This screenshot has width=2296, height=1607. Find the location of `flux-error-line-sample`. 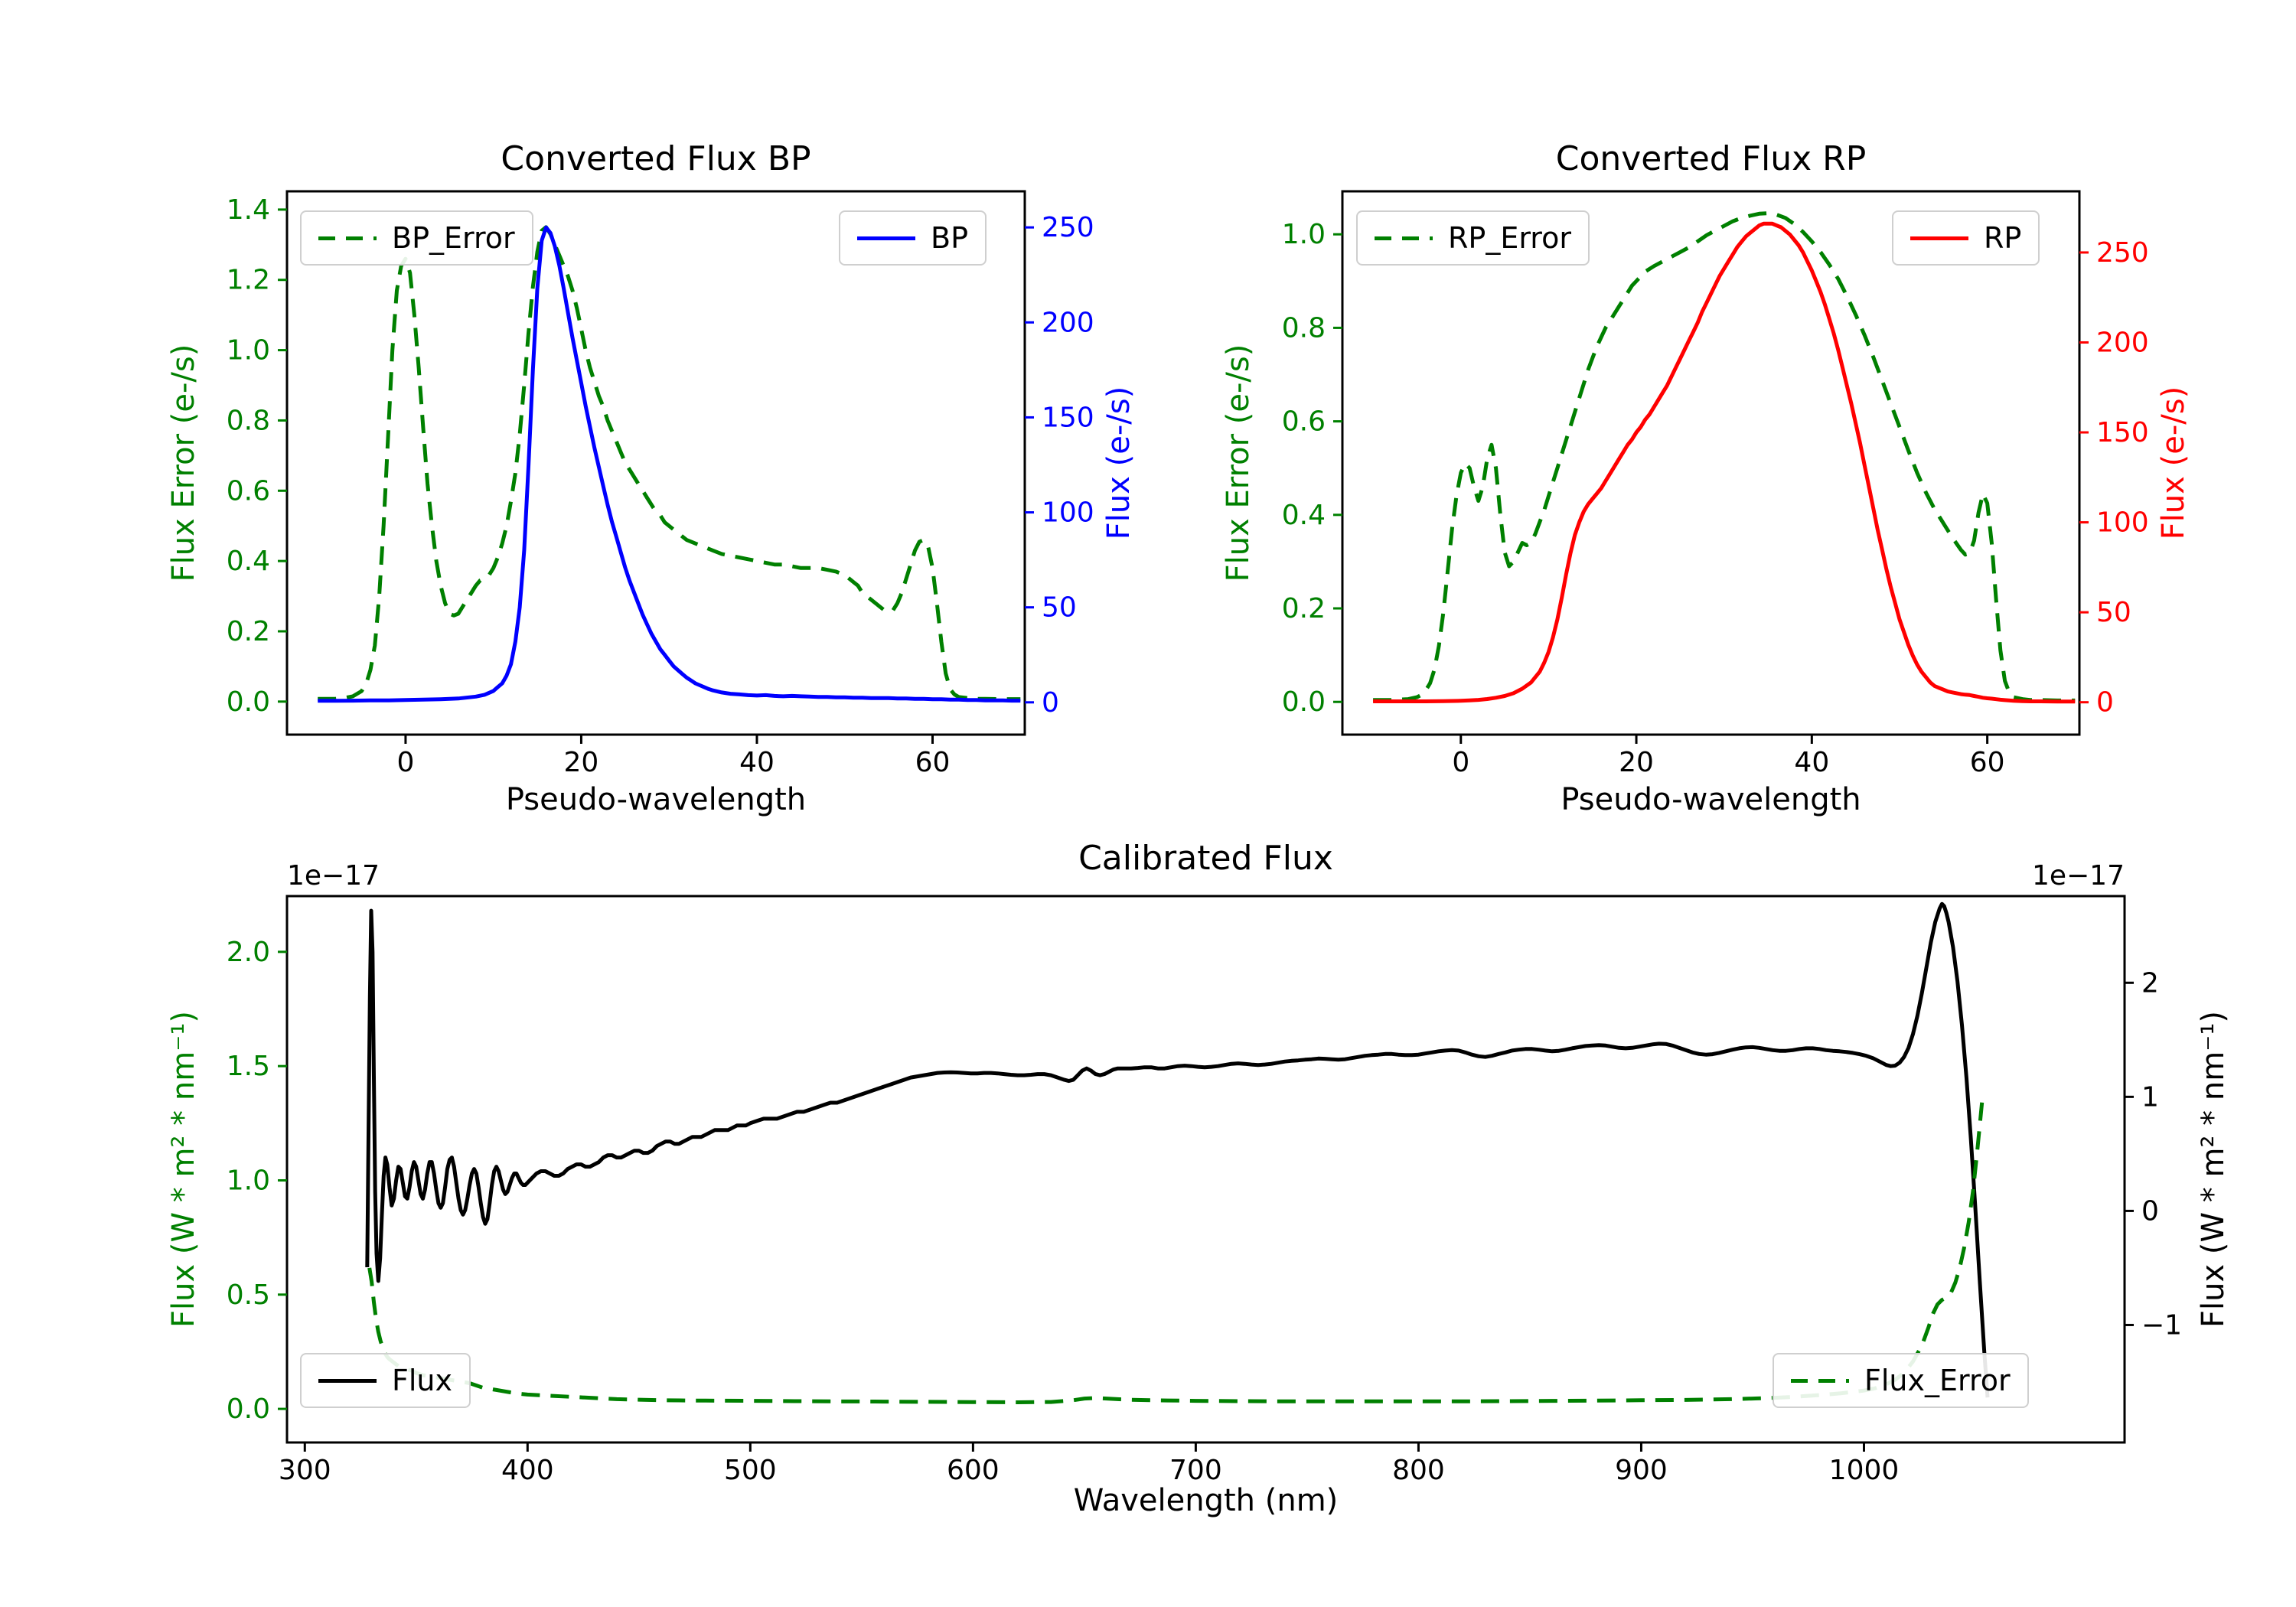

flux-error-line-sample is located at coordinates (1820, 1380).